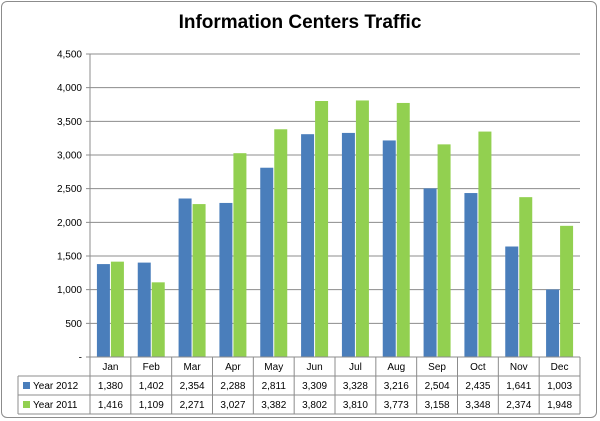 The width and height of the screenshot is (600, 421). What do you see at coordinates (69, 55) in the screenshot?
I see `y-tick-label: 4,500` at bounding box center [69, 55].